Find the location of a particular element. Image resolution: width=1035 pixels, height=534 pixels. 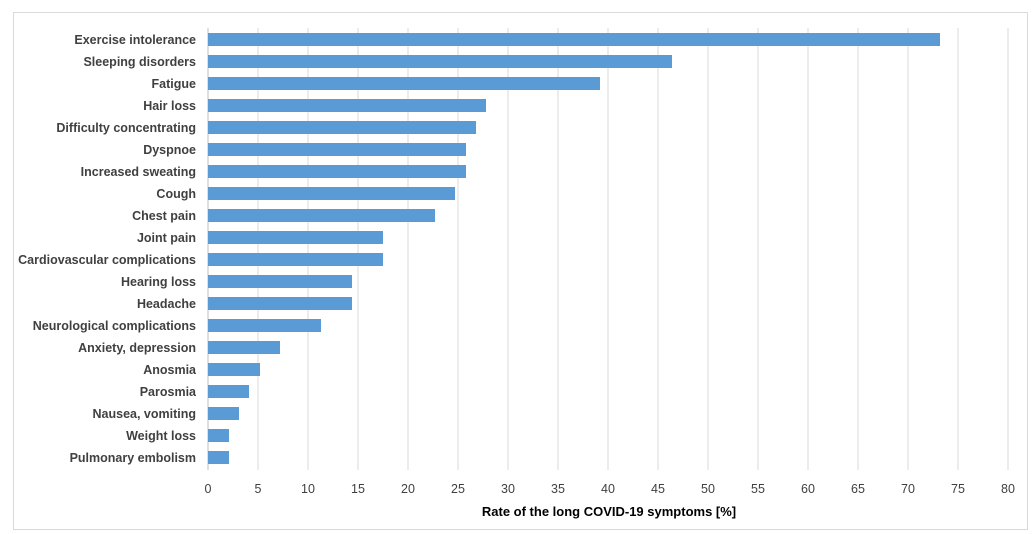

x-tick-label: 70 is located at coordinates (908, 489).